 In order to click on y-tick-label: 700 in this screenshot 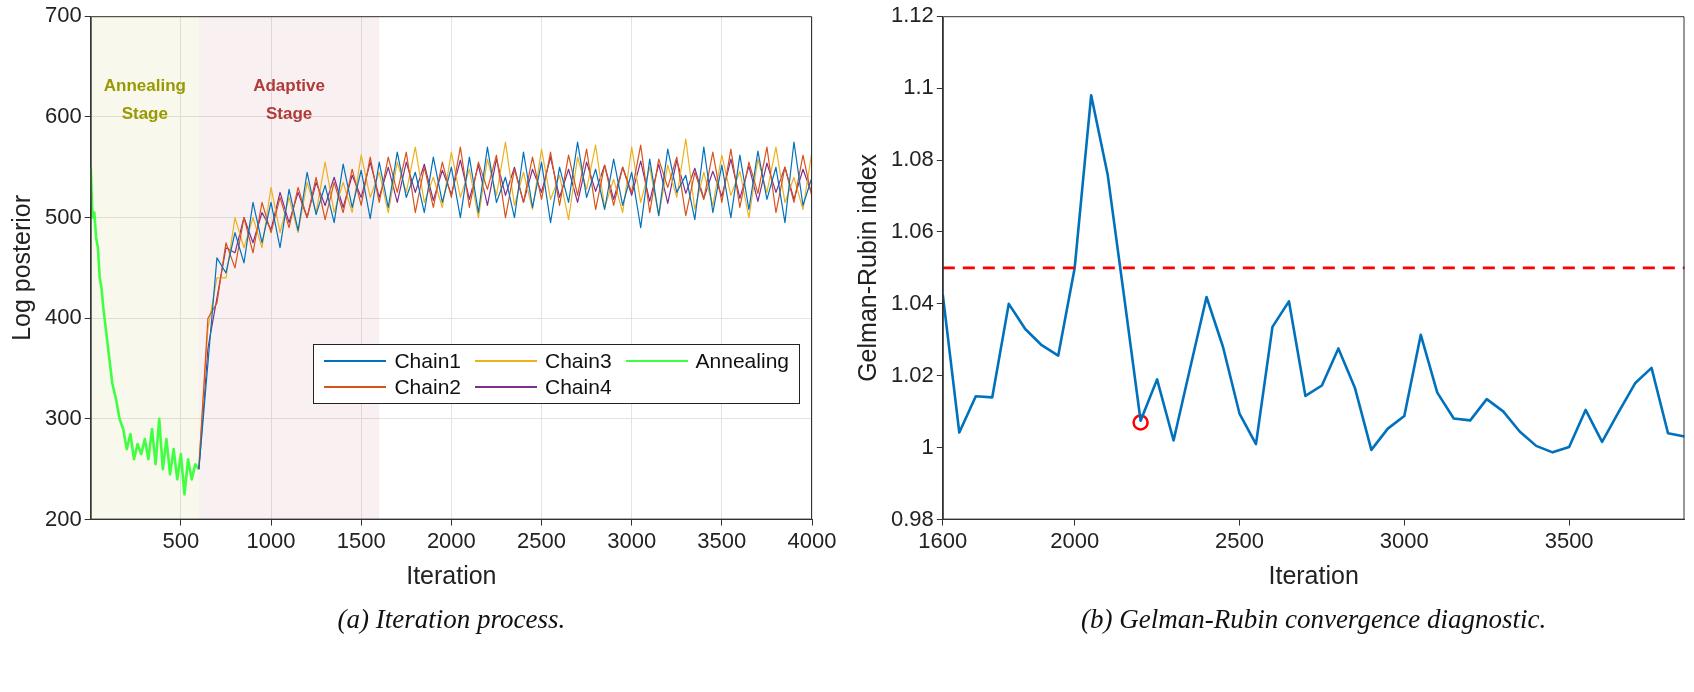, I will do `click(63, 15)`.